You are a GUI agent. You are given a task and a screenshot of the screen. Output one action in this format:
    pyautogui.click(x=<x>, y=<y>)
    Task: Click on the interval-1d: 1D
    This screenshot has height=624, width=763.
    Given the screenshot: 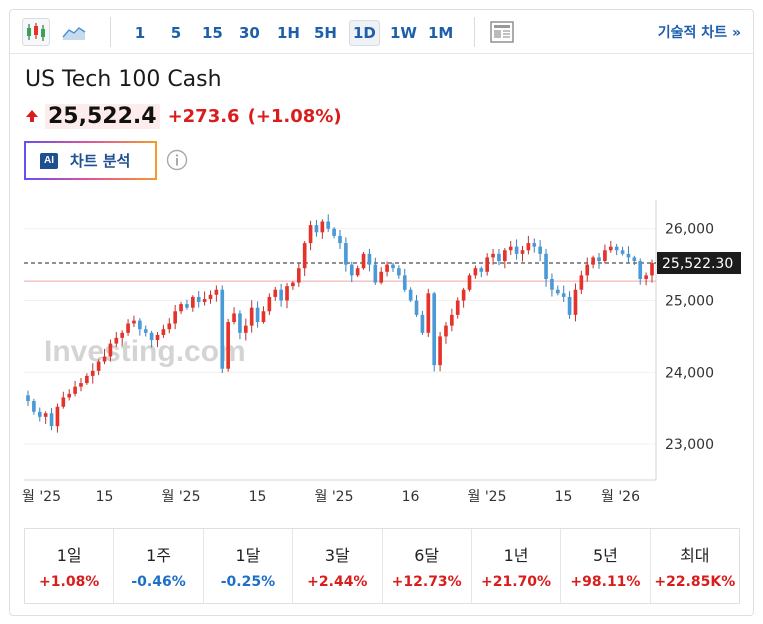 What is the action you would take?
    pyautogui.click(x=364, y=33)
    